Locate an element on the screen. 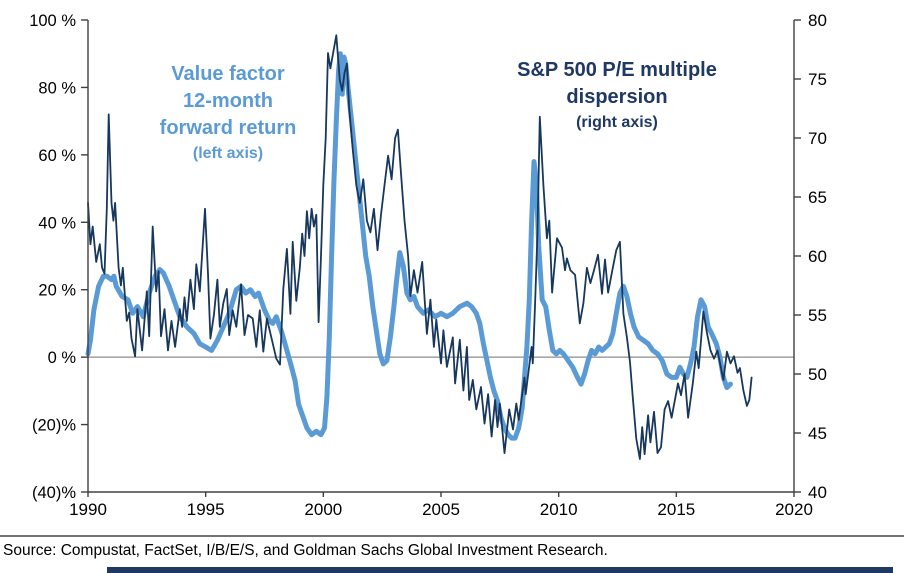  right-axis-ticks: 80 75 70 65 60 55 50 45 40 is located at coordinates (810, 256).